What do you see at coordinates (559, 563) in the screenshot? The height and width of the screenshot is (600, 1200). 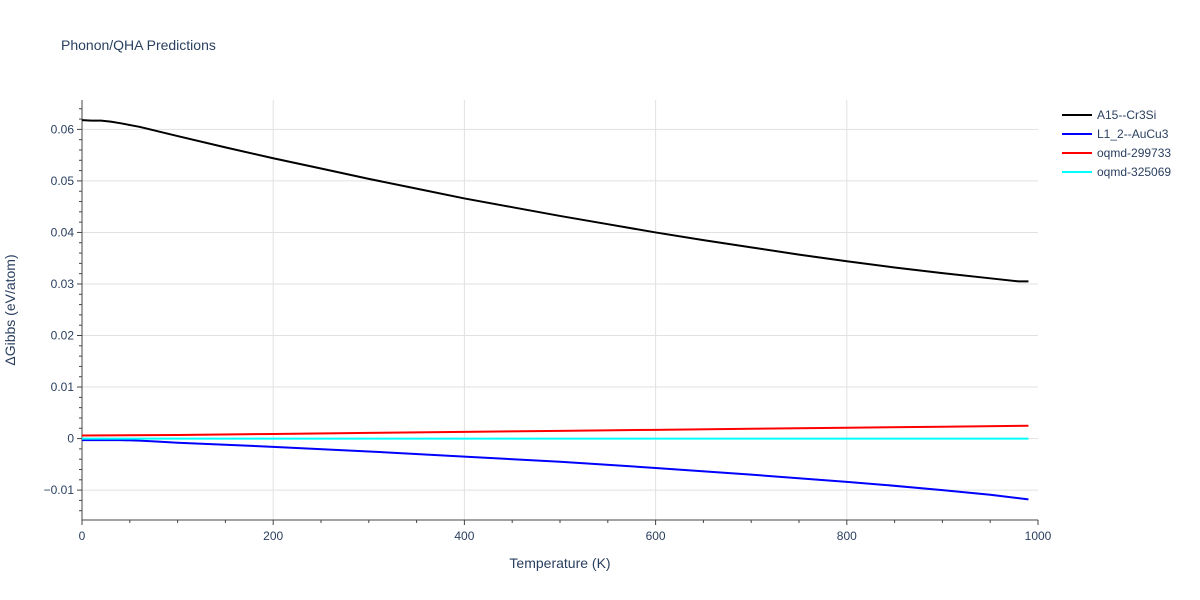 I see `x-axis-title: Temperature (K)` at bounding box center [559, 563].